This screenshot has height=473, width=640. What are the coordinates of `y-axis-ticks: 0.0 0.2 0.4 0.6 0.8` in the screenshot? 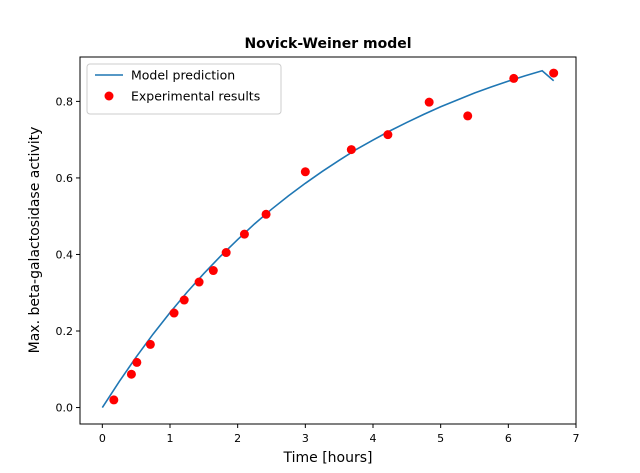 It's located at (68, 255).